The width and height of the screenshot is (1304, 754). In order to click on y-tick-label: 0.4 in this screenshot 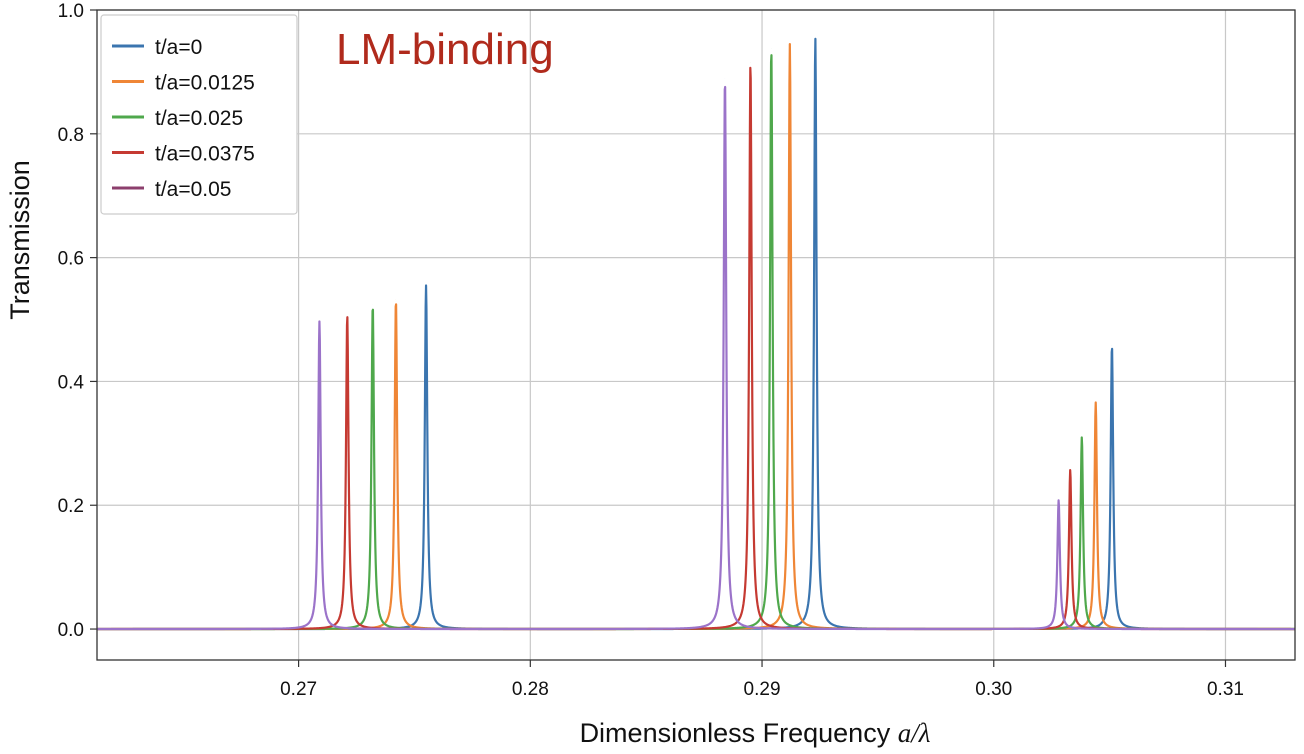, I will do `click(71, 382)`.